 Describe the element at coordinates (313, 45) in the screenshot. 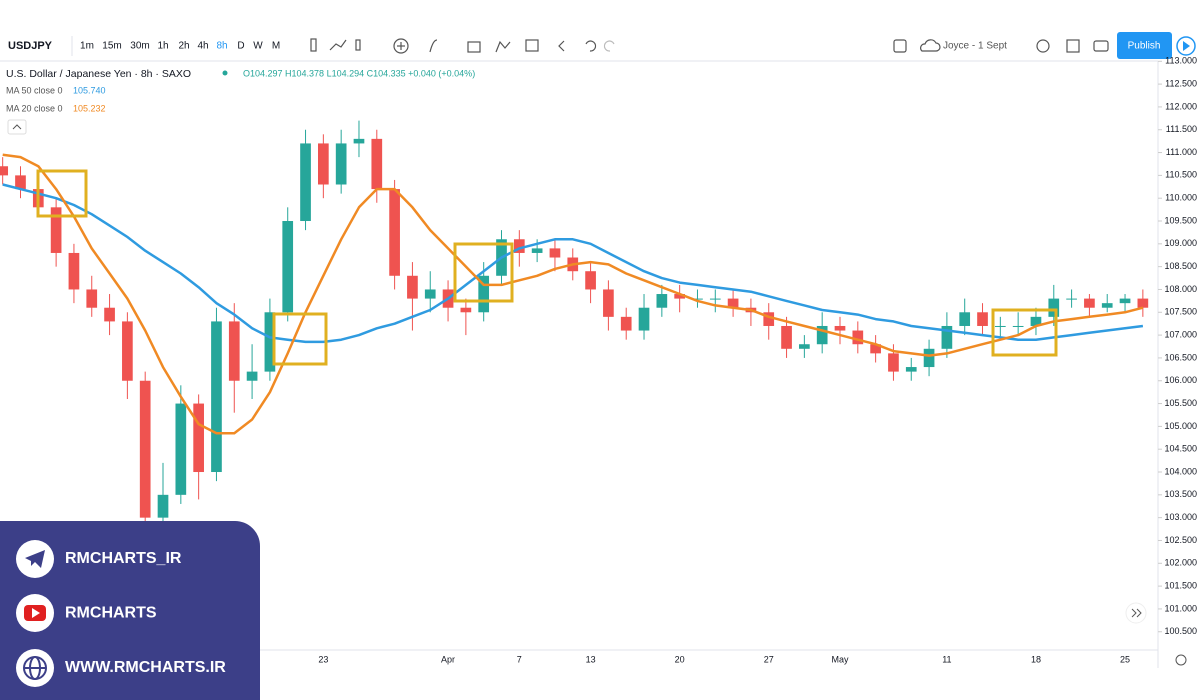

I see `candle-icon` at that location.